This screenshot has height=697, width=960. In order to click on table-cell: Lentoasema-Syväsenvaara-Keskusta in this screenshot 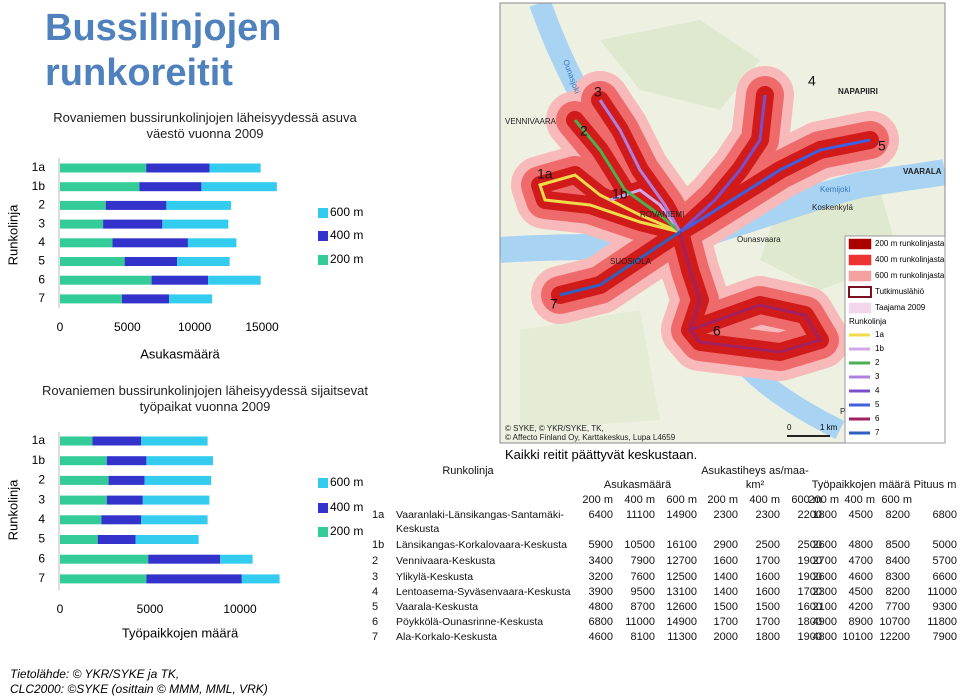, I will do `click(483, 592)`.